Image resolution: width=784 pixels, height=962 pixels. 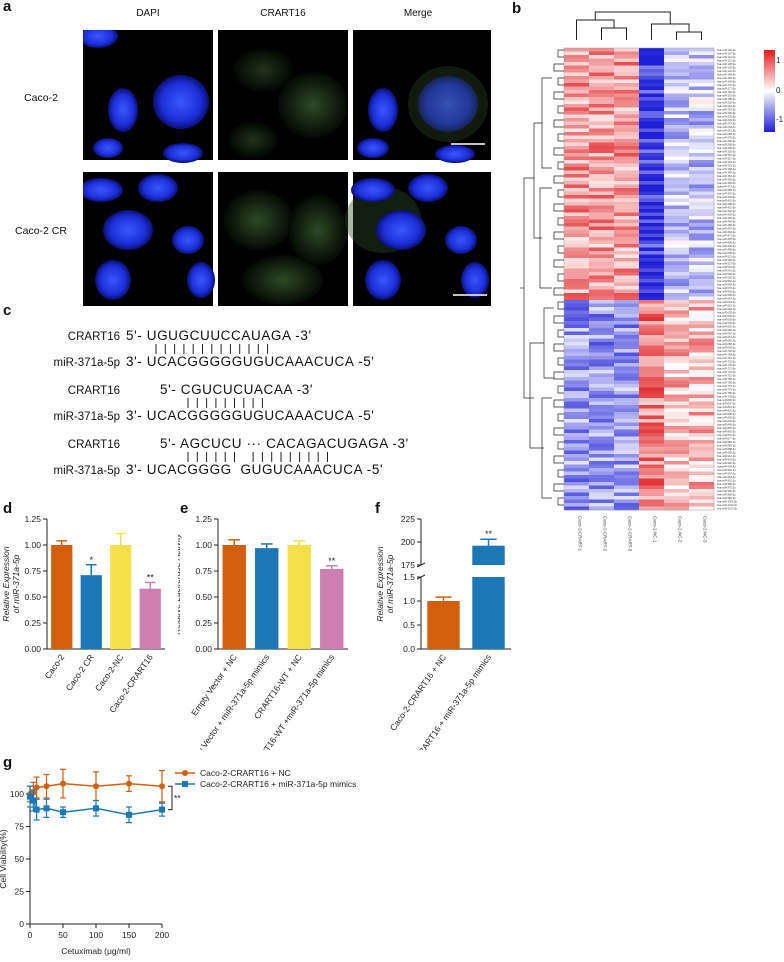 What do you see at coordinates (409, 625) in the screenshot?
I see `y-tick-label: 0.5` at bounding box center [409, 625].